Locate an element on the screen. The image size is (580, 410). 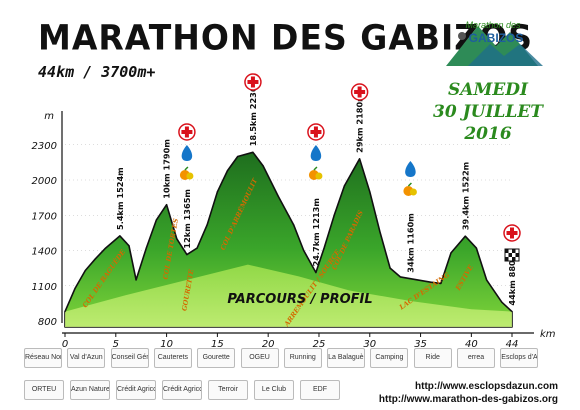
date-day-month: 30 JUILLET is located at coordinates (488, 112).